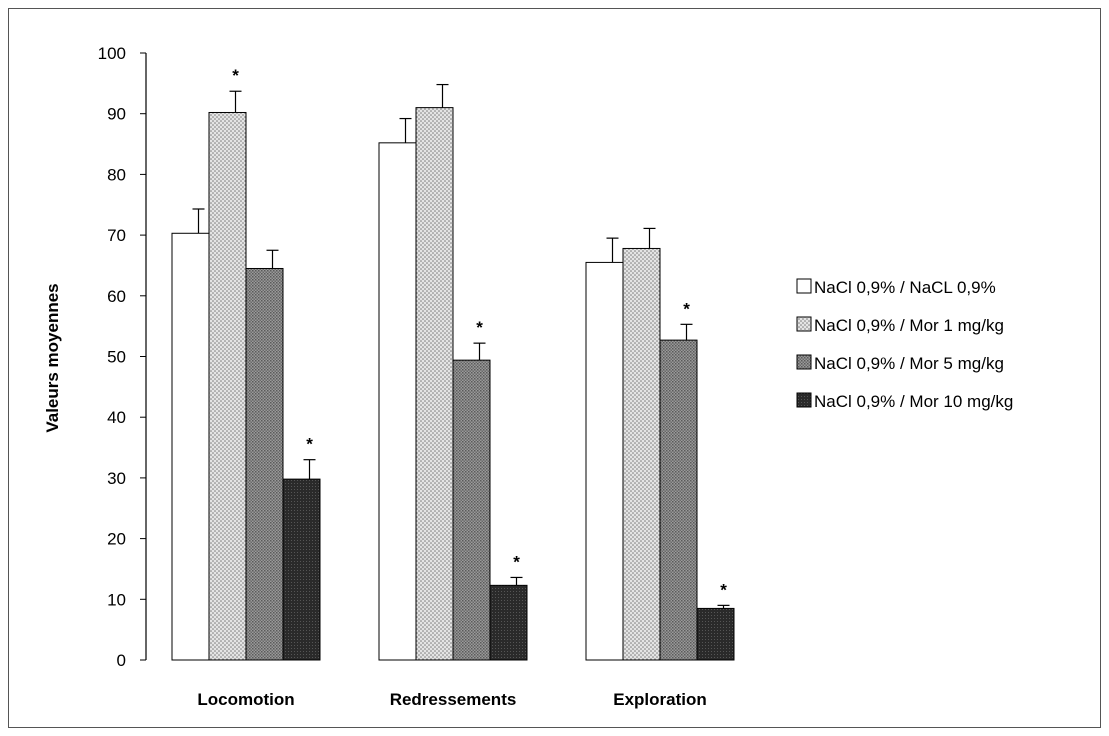 The height and width of the screenshot is (736, 1109). What do you see at coordinates (913, 401) in the screenshot?
I see `legend-label: NaCl 0,9% / Mor 10 mg/kg` at bounding box center [913, 401].